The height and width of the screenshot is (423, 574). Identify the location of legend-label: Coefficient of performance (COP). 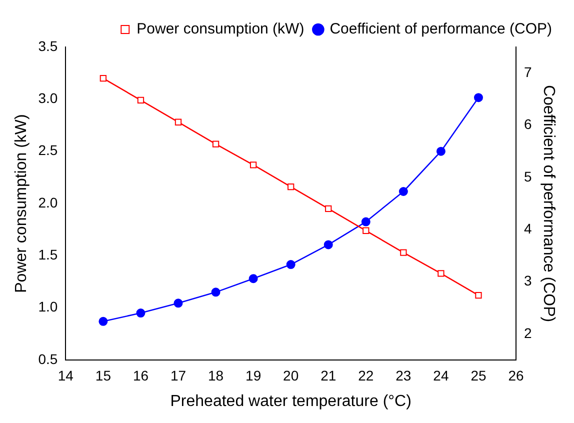
(441, 29).